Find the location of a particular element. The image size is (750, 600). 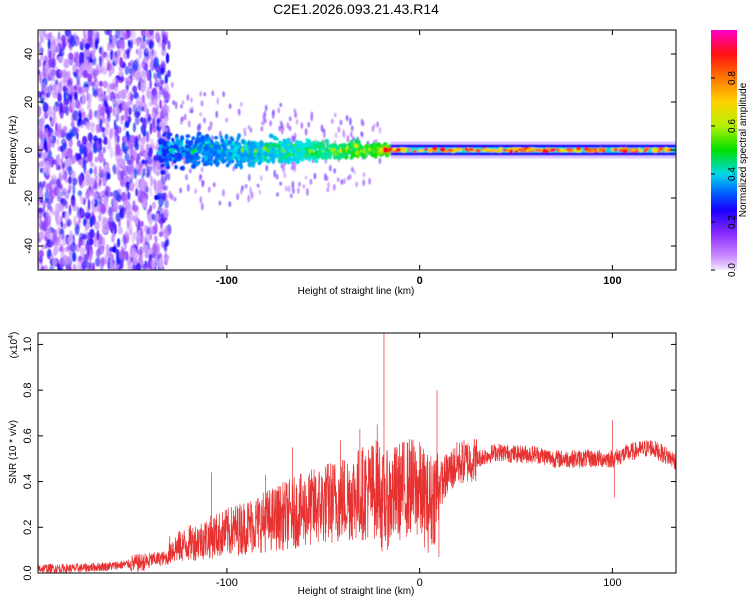

colorbar-tick-label: 0.8 is located at coordinates (732, 78).